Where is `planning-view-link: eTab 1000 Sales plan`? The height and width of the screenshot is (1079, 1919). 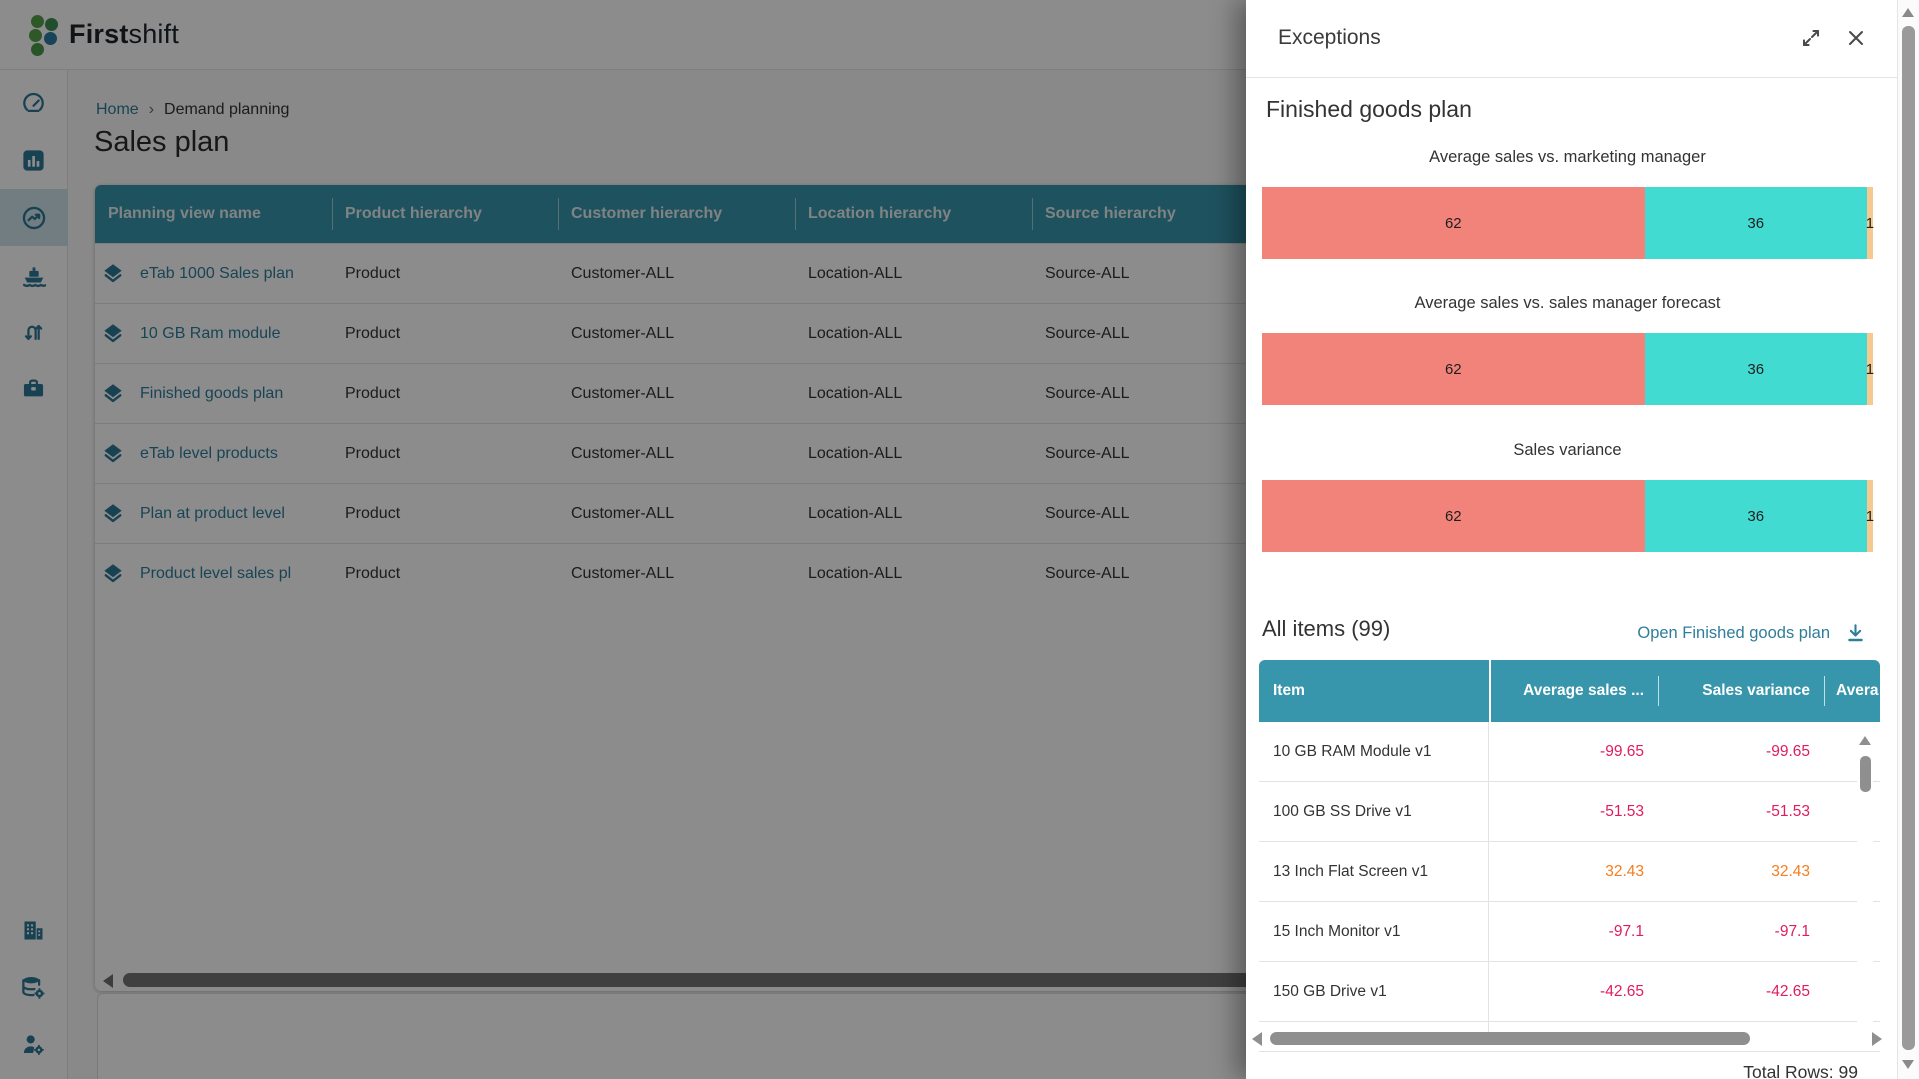 planning-view-link: eTab 1000 Sales plan is located at coordinates (217, 273).